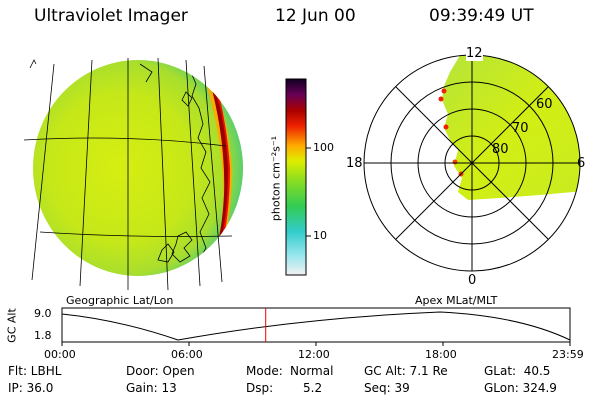  I want to click on time-label: 09:39:49 UT, so click(481, 16).